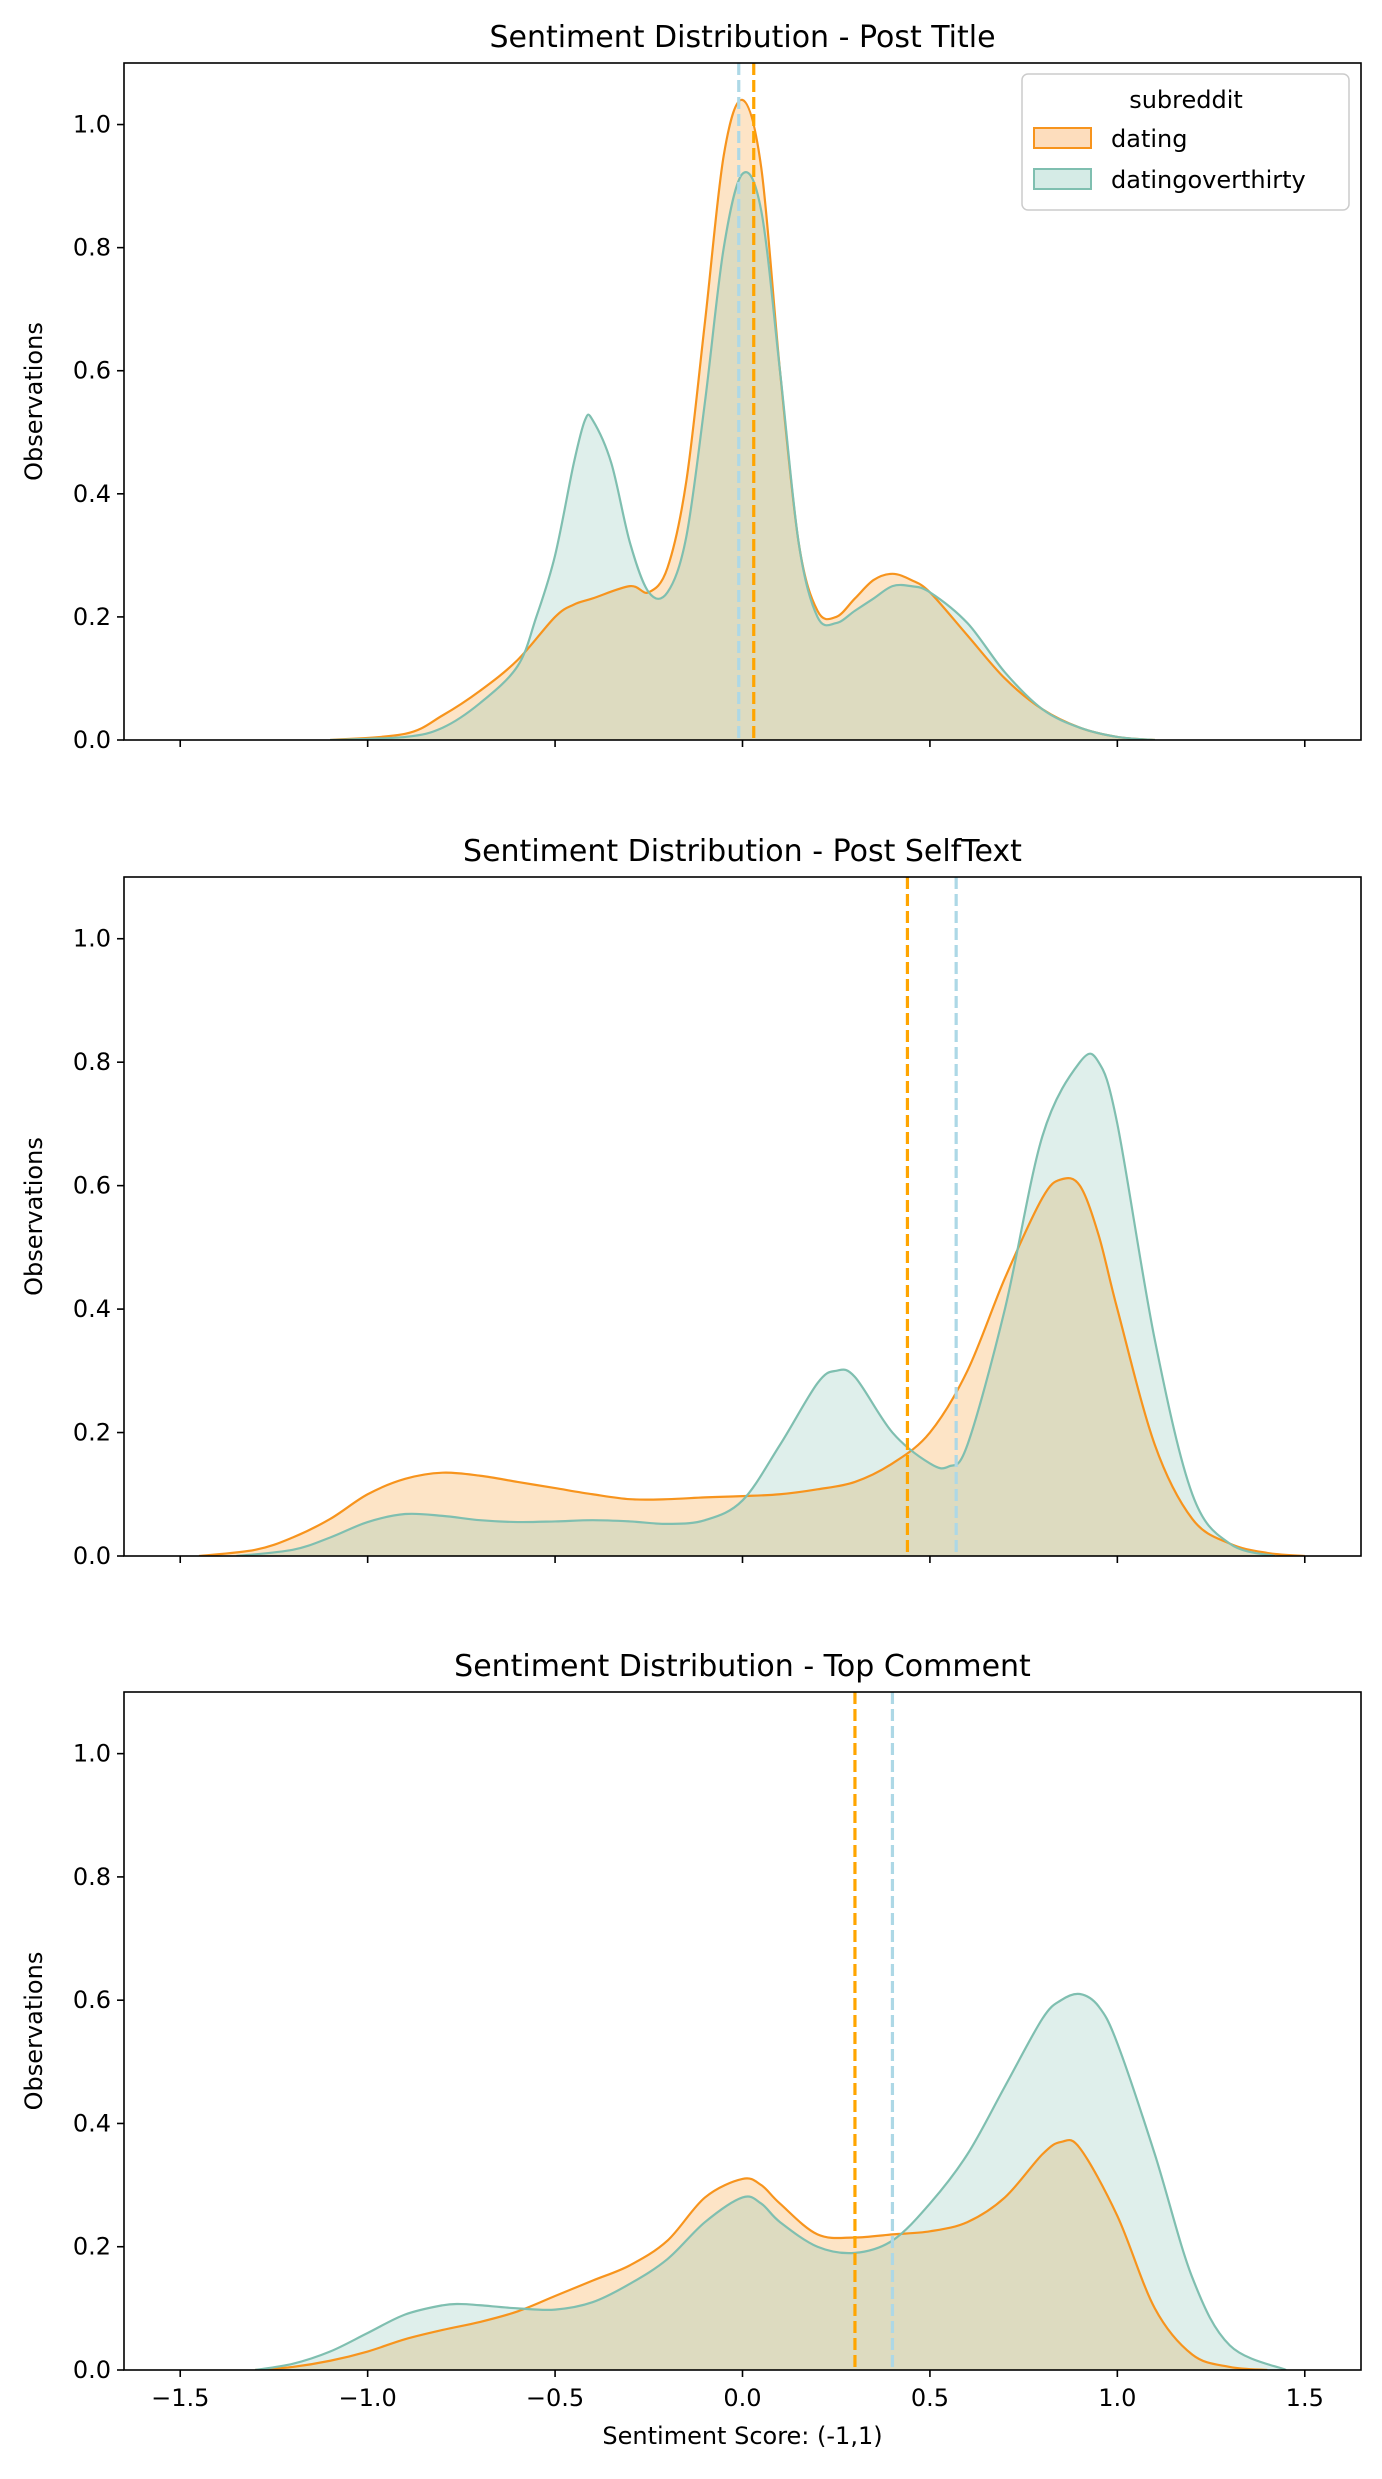 The width and height of the screenshot is (1382, 2479). What do you see at coordinates (742, 37) in the screenshot?
I see `chart-title: Sentiment Distribution - Post Title` at bounding box center [742, 37].